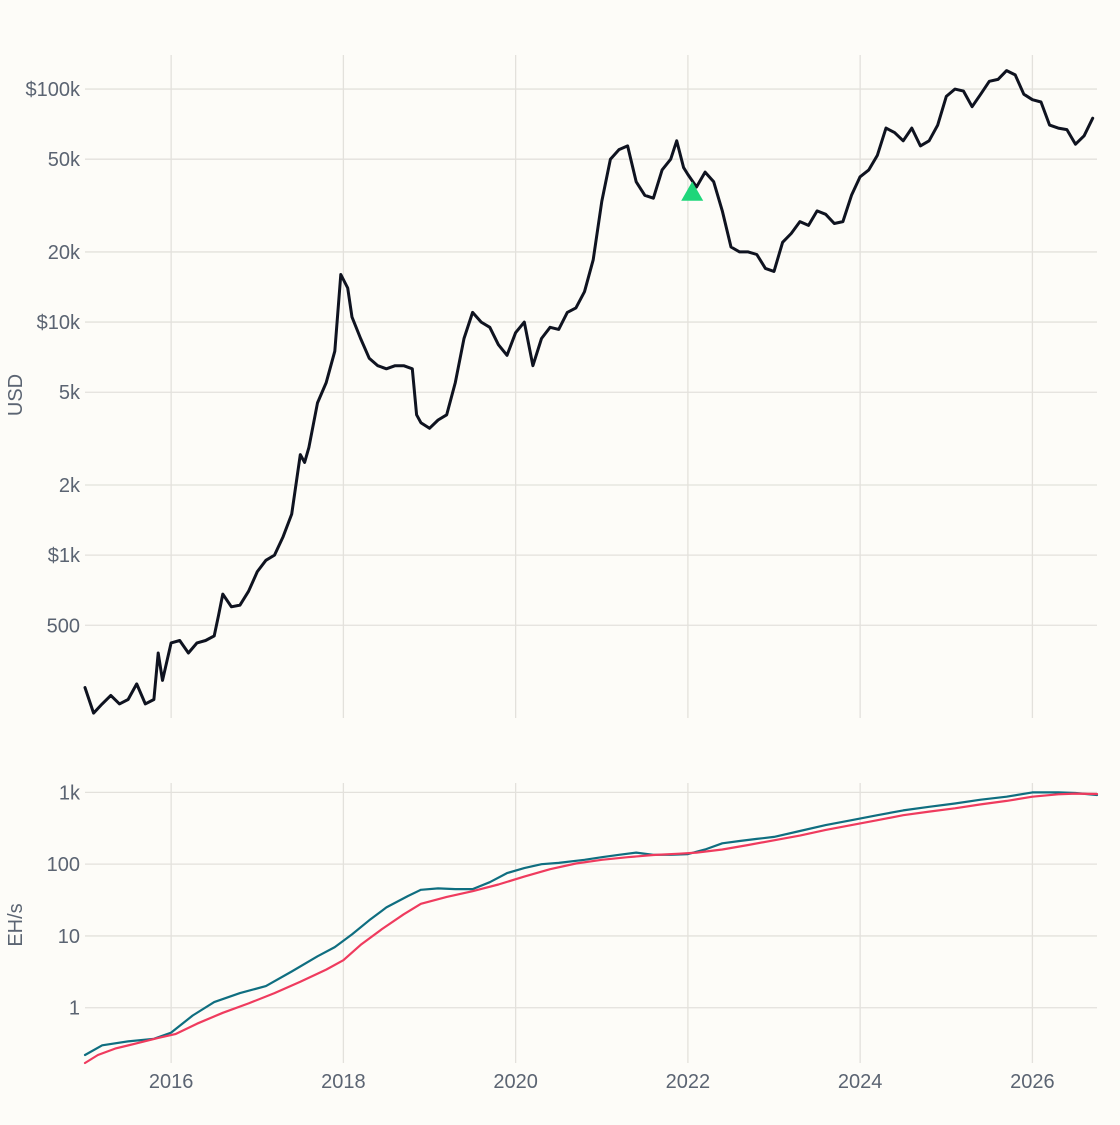 This screenshot has width=1120, height=1125. Describe the element at coordinates (70, 793) in the screenshot. I see `hashrate-y-tick-label: 1k` at that location.